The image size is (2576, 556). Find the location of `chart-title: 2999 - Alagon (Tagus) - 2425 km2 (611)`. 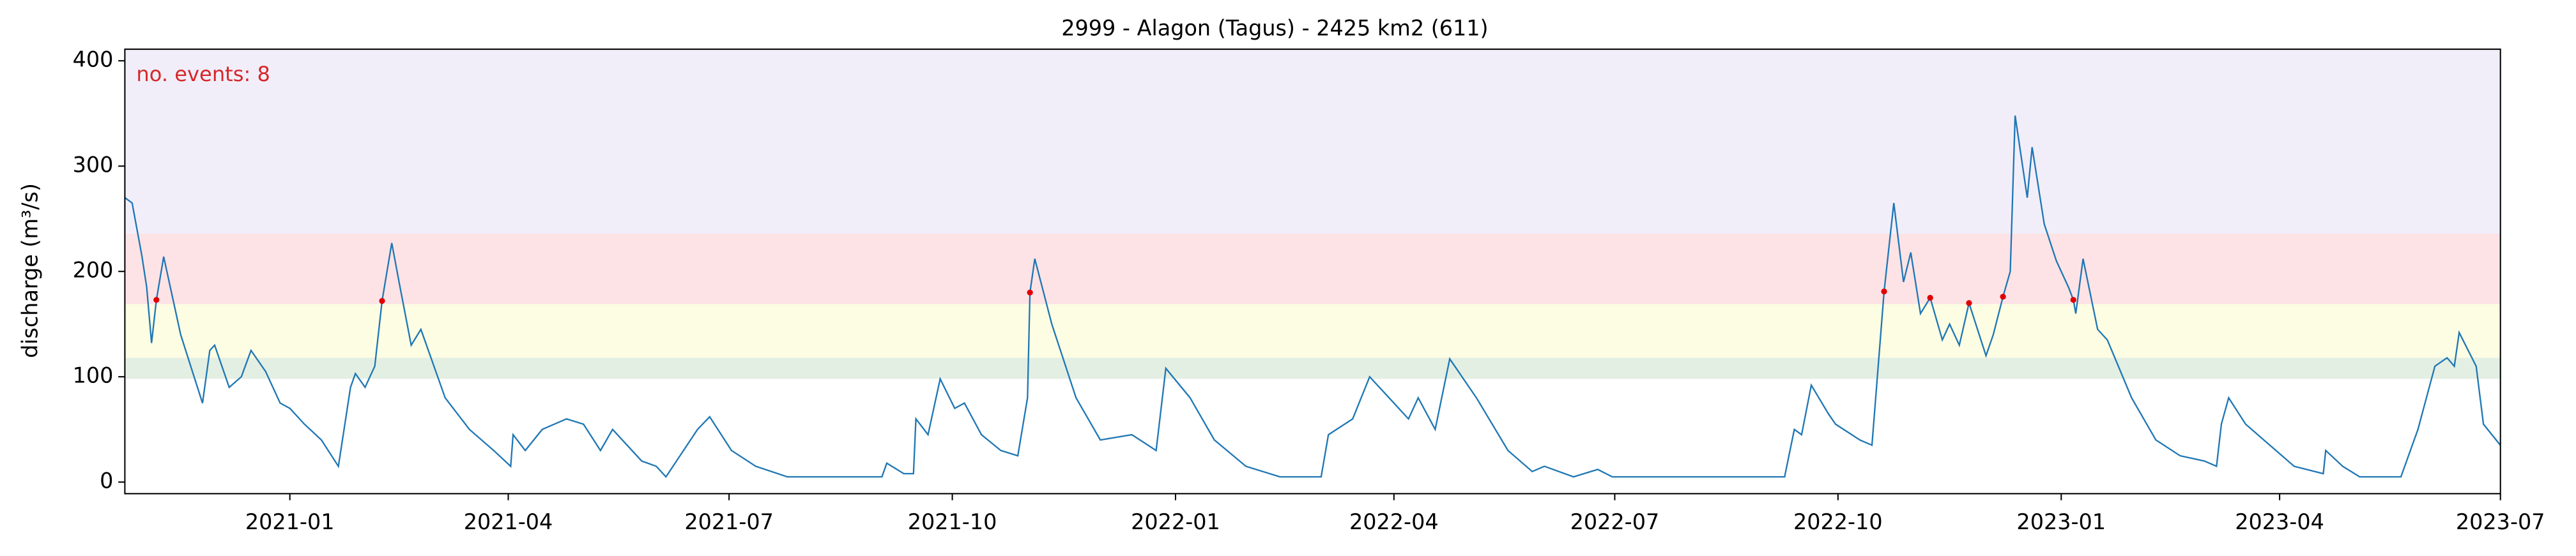

chart-title: 2999 - Alagon (Tagus) - 2425 km2 (611) is located at coordinates (1274, 28).